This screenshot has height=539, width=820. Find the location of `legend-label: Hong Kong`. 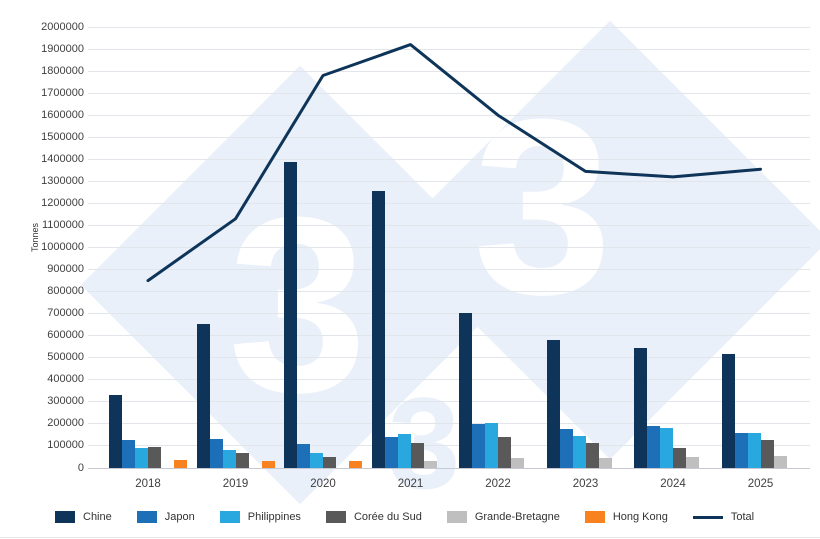

legend-label: Hong Kong is located at coordinates (640, 517).